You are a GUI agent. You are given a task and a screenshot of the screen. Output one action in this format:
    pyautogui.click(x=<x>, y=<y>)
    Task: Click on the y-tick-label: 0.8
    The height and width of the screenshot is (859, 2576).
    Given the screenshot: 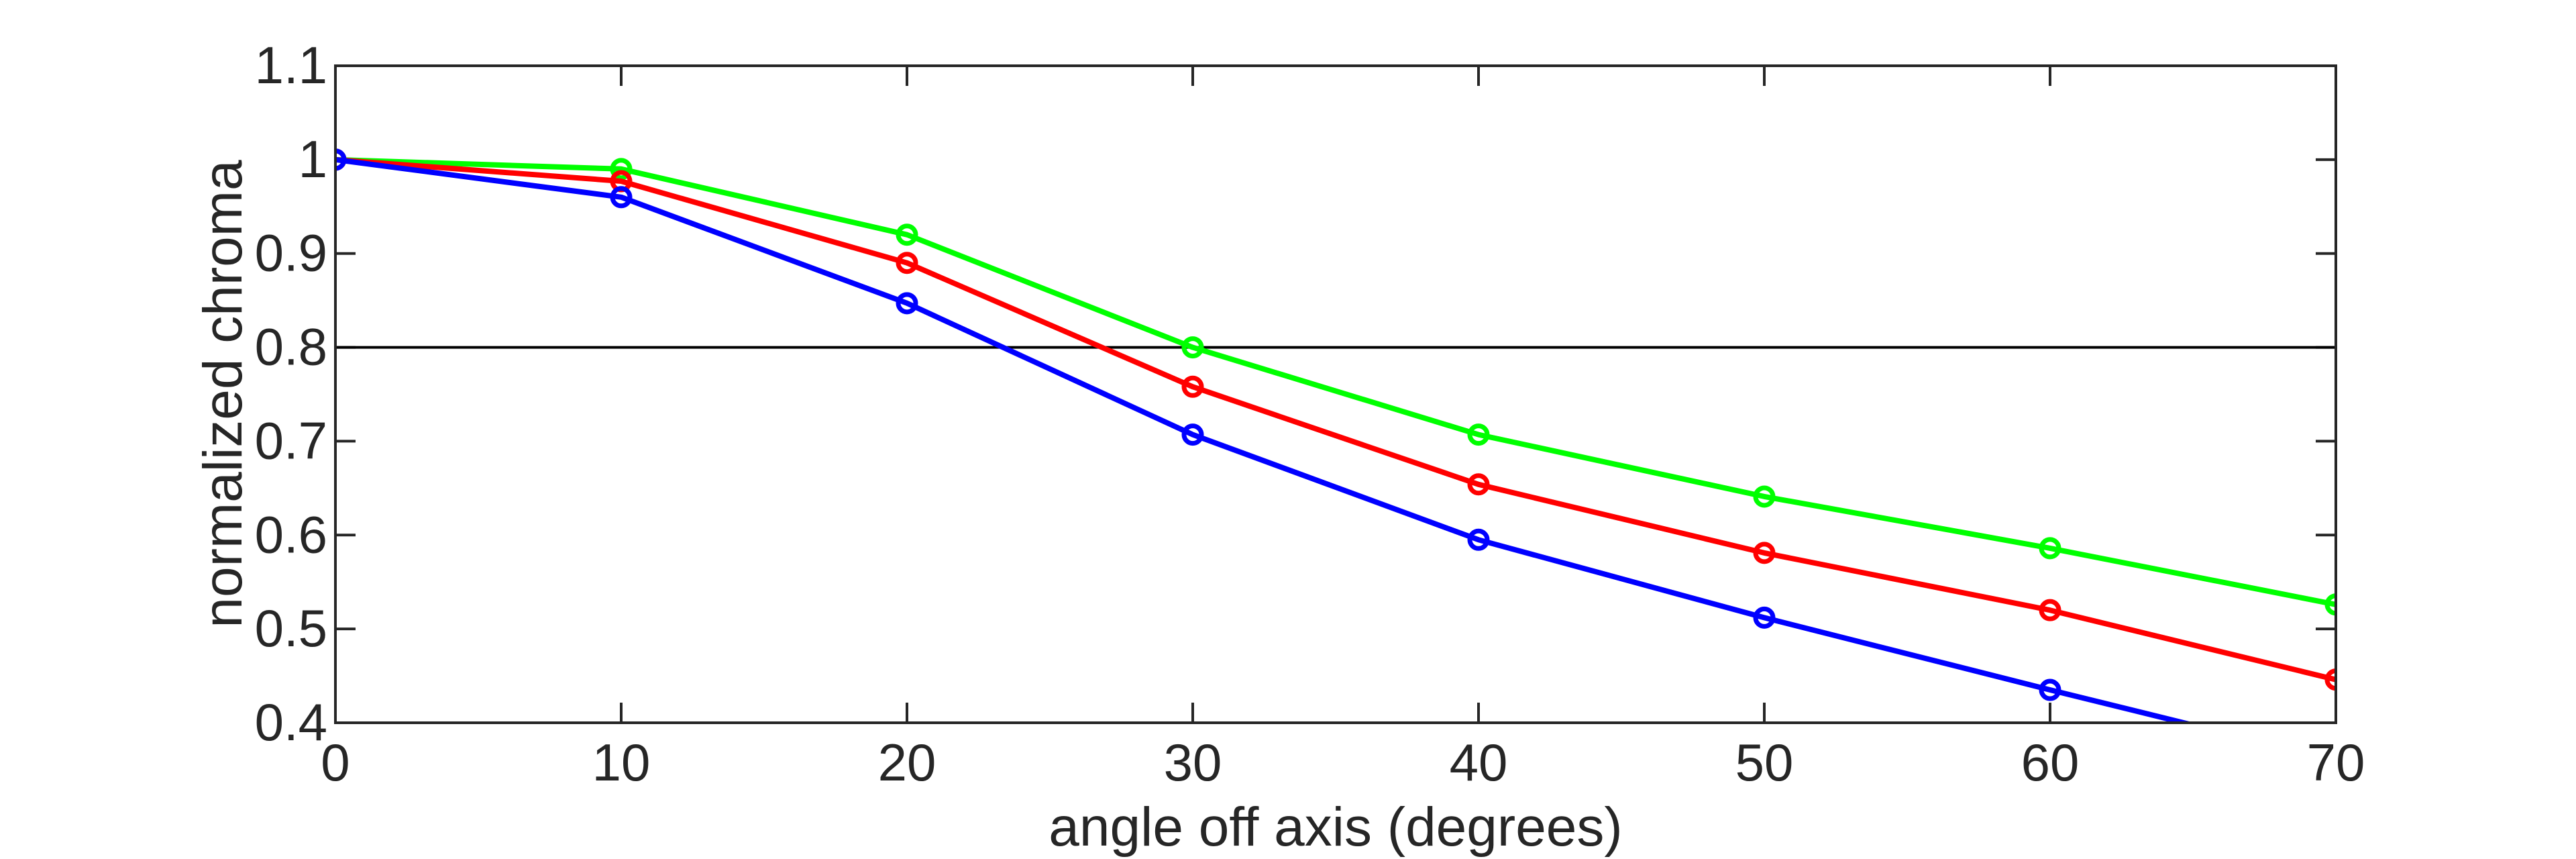 What is the action you would take?
    pyautogui.click(x=291, y=346)
    